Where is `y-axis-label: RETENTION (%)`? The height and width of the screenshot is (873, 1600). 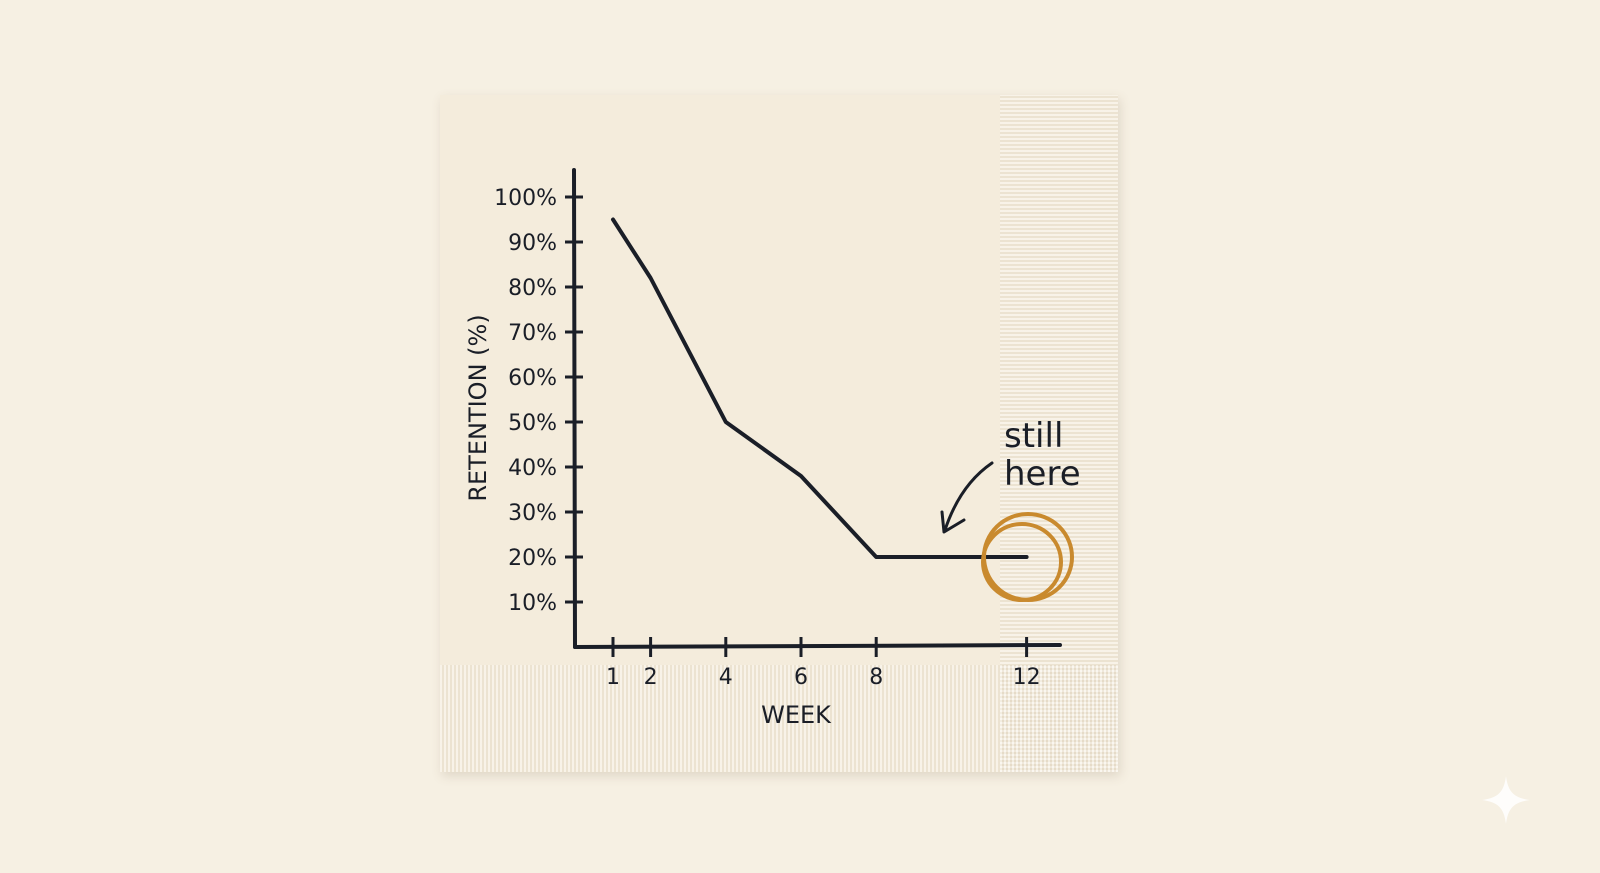
y-axis-label: RETENTION (%) is located at coordinates (478, 407).